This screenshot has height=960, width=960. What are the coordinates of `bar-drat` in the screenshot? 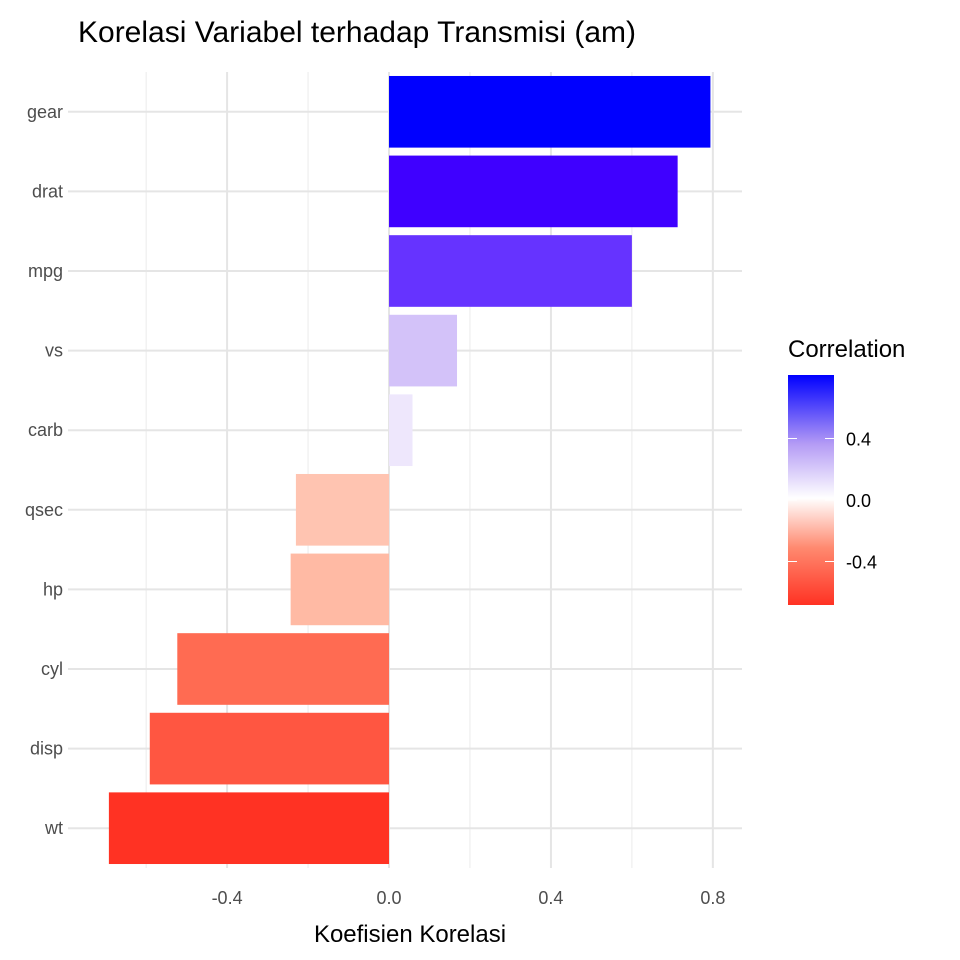 It's located at (533, 191).